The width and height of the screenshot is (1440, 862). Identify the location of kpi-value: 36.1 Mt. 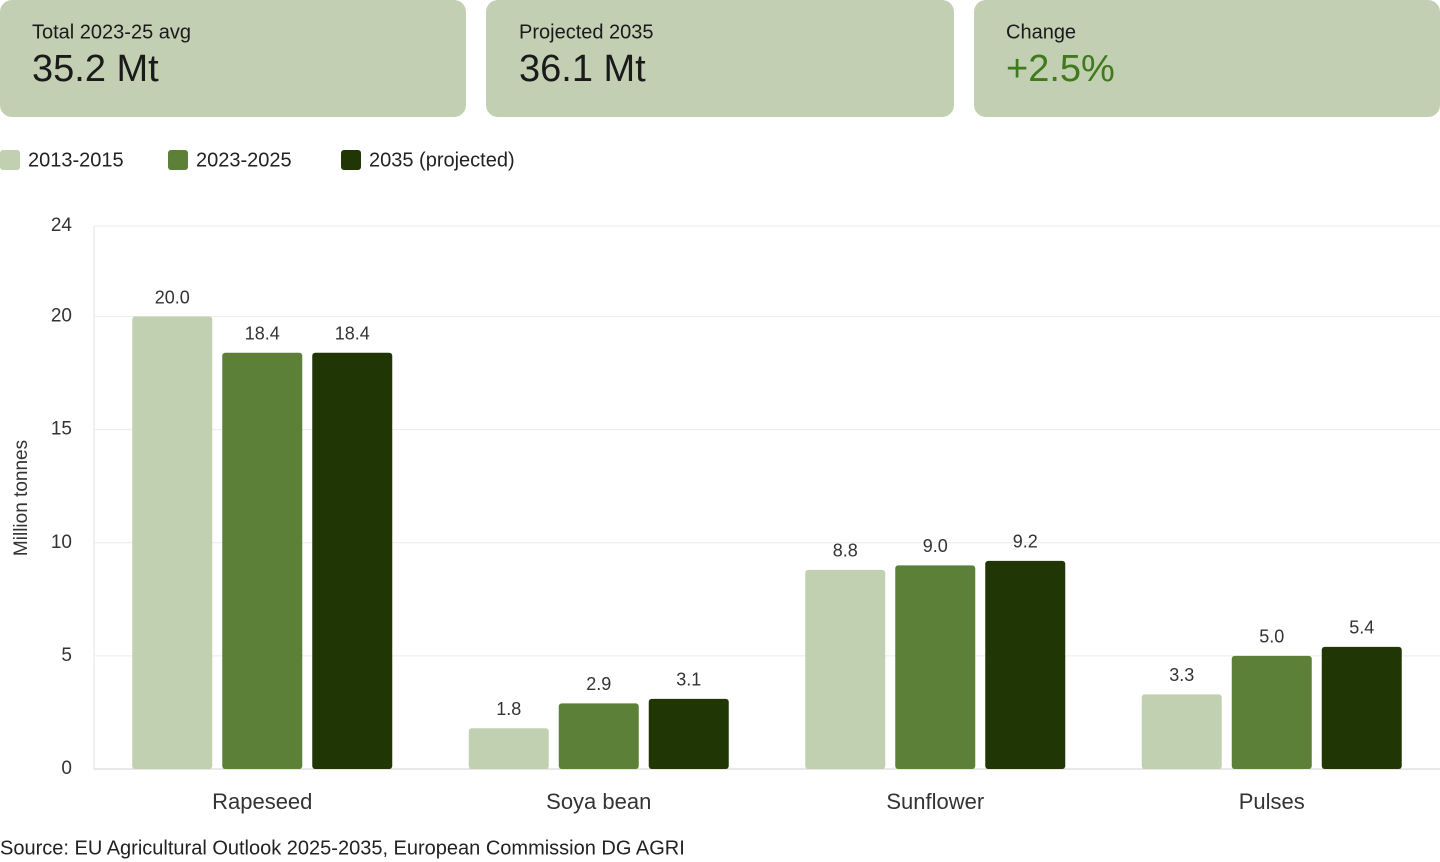
(582, 69).